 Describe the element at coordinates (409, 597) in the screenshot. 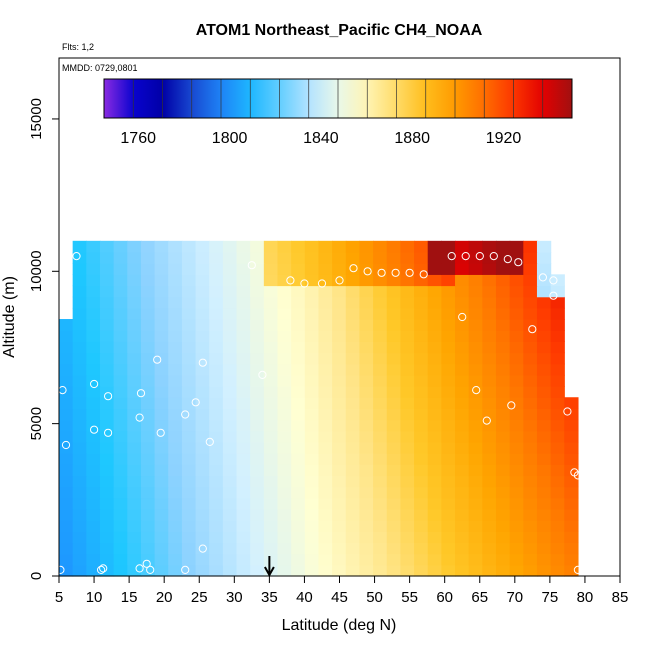

I see `x-tick-label: 55` at that location.